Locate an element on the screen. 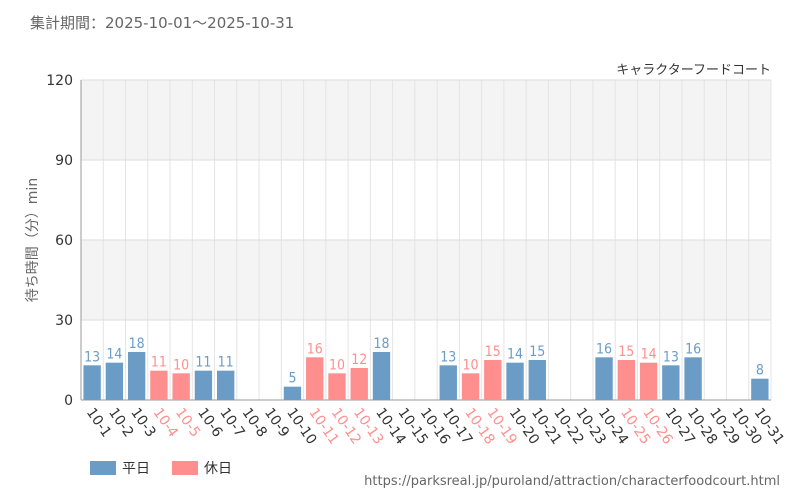 Image resolution: width=800 pixels, height=500 pixels. chart-title: キャラクターフードコート is located at coordinates (693, 70).